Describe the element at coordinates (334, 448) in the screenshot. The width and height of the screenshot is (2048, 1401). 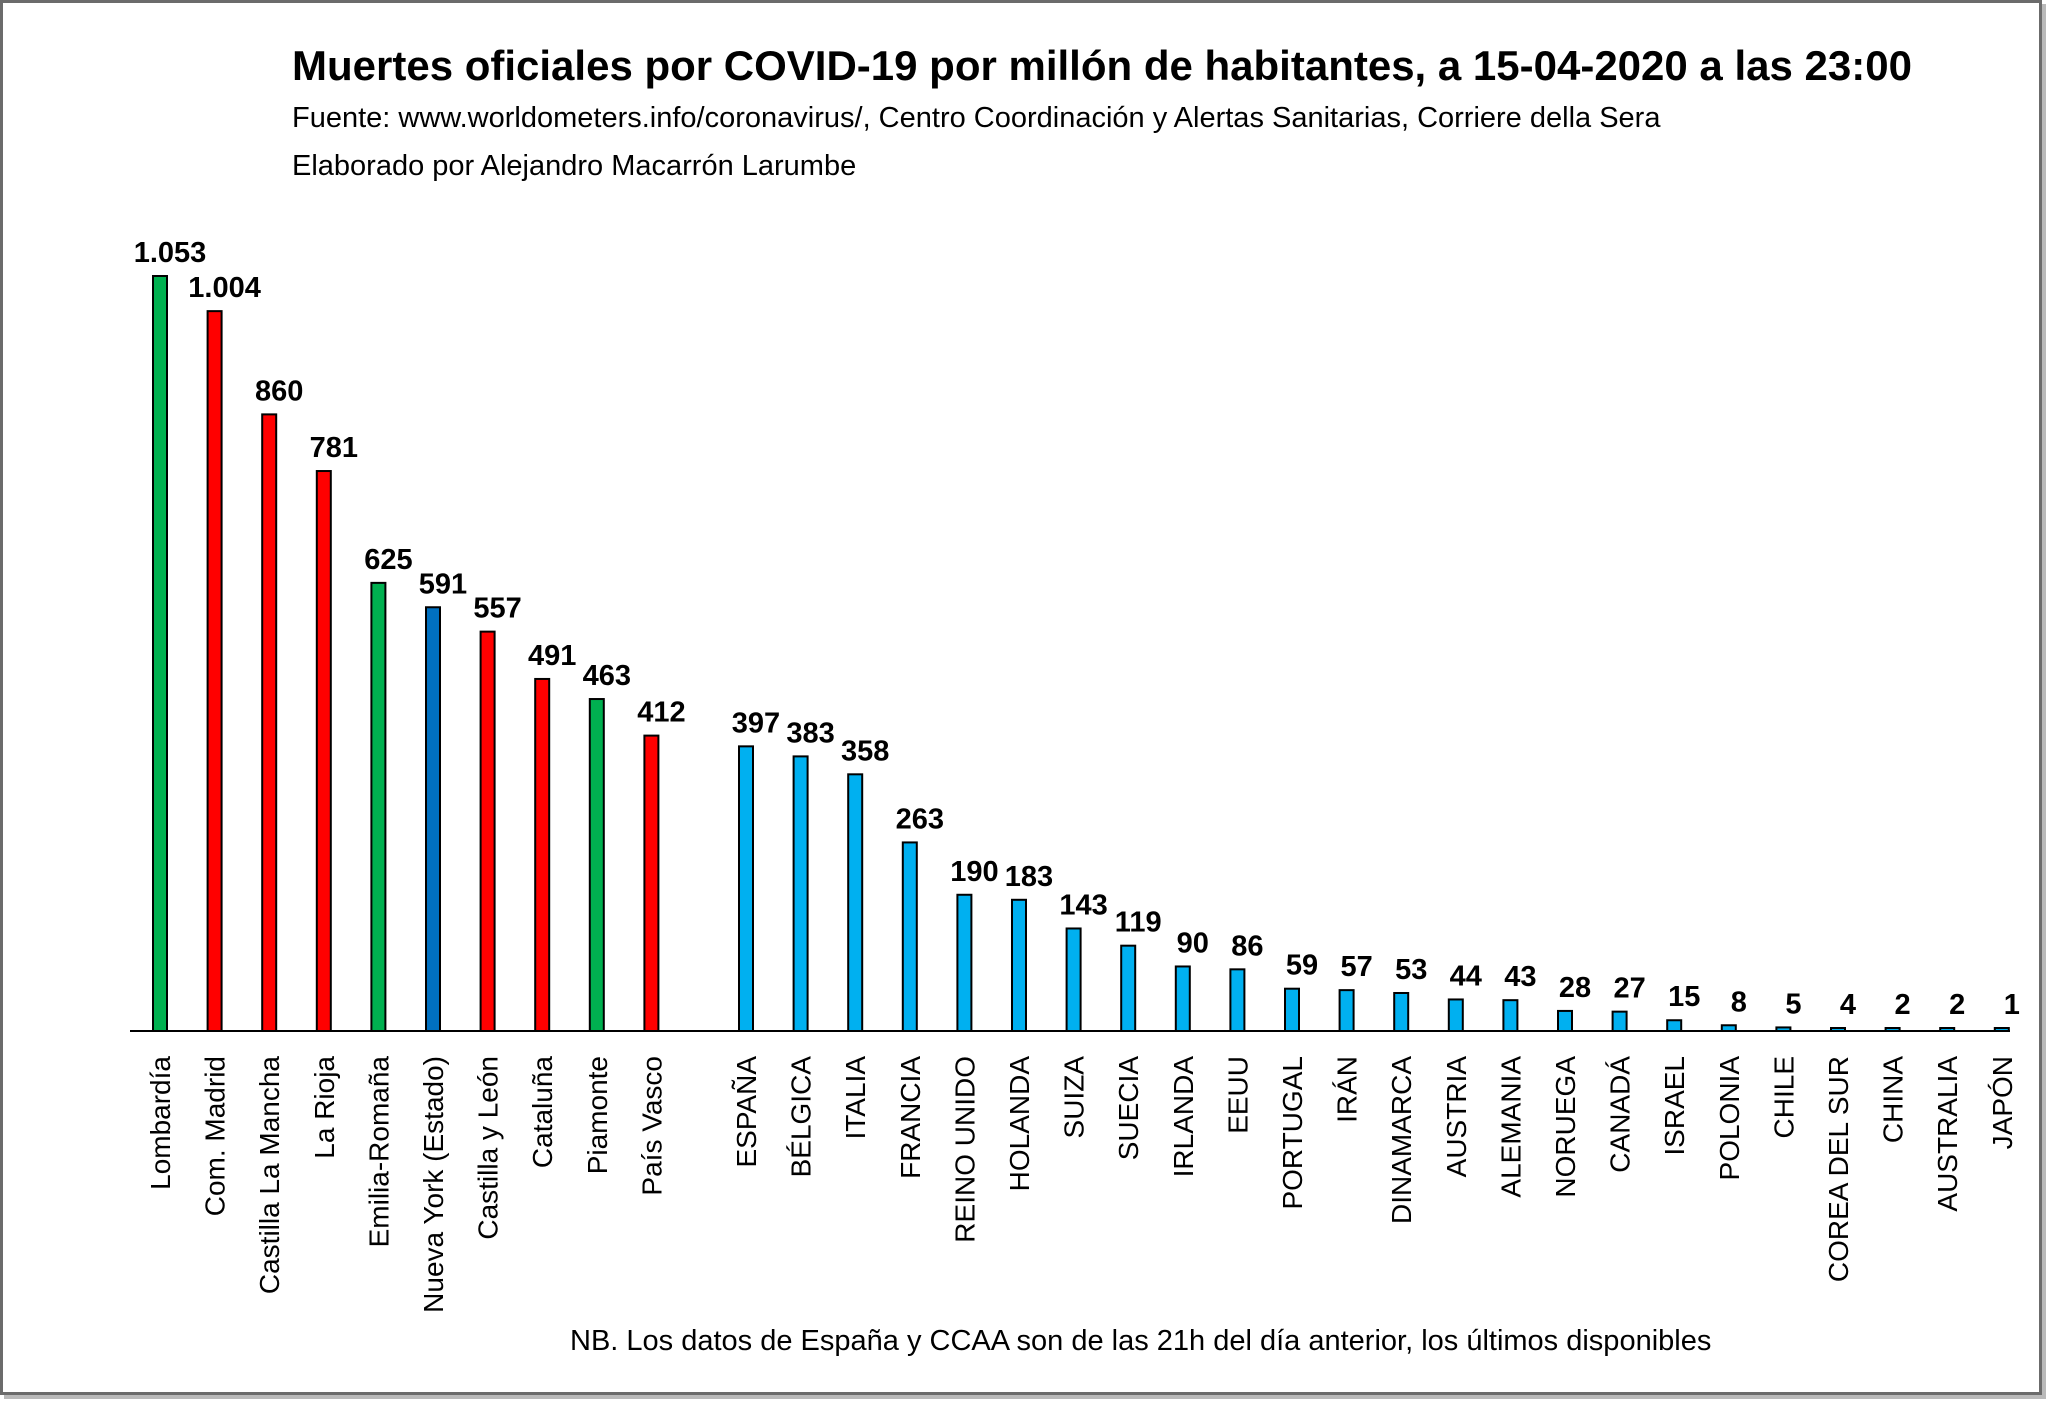
I see `value-label-la-rioja: 781` at that location.